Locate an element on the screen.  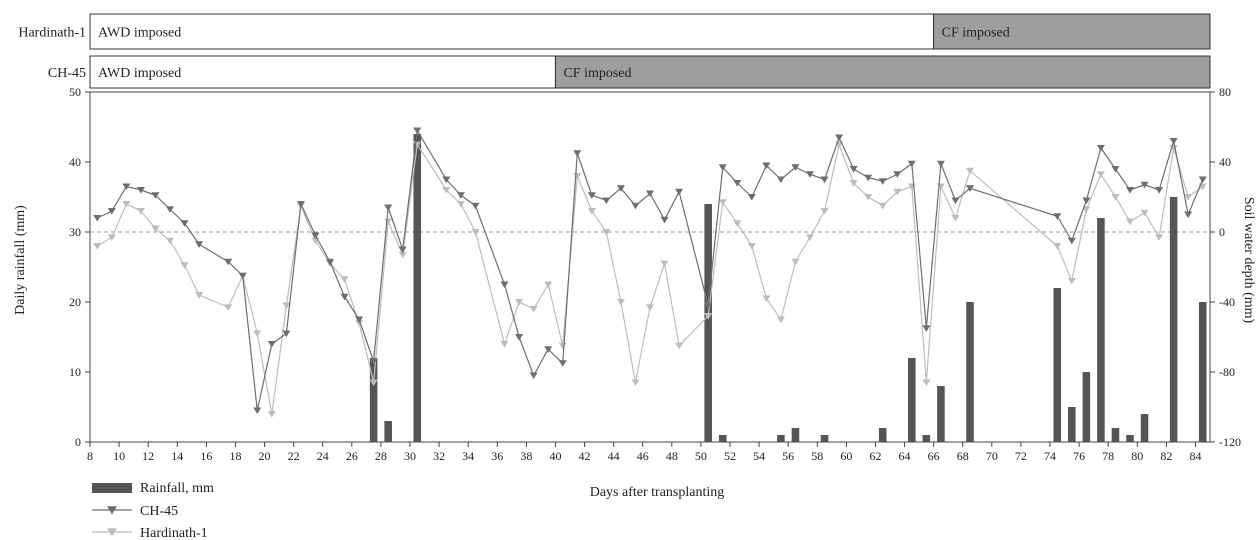
x-tick-label: 74 is located at coordinates (1050, 456).